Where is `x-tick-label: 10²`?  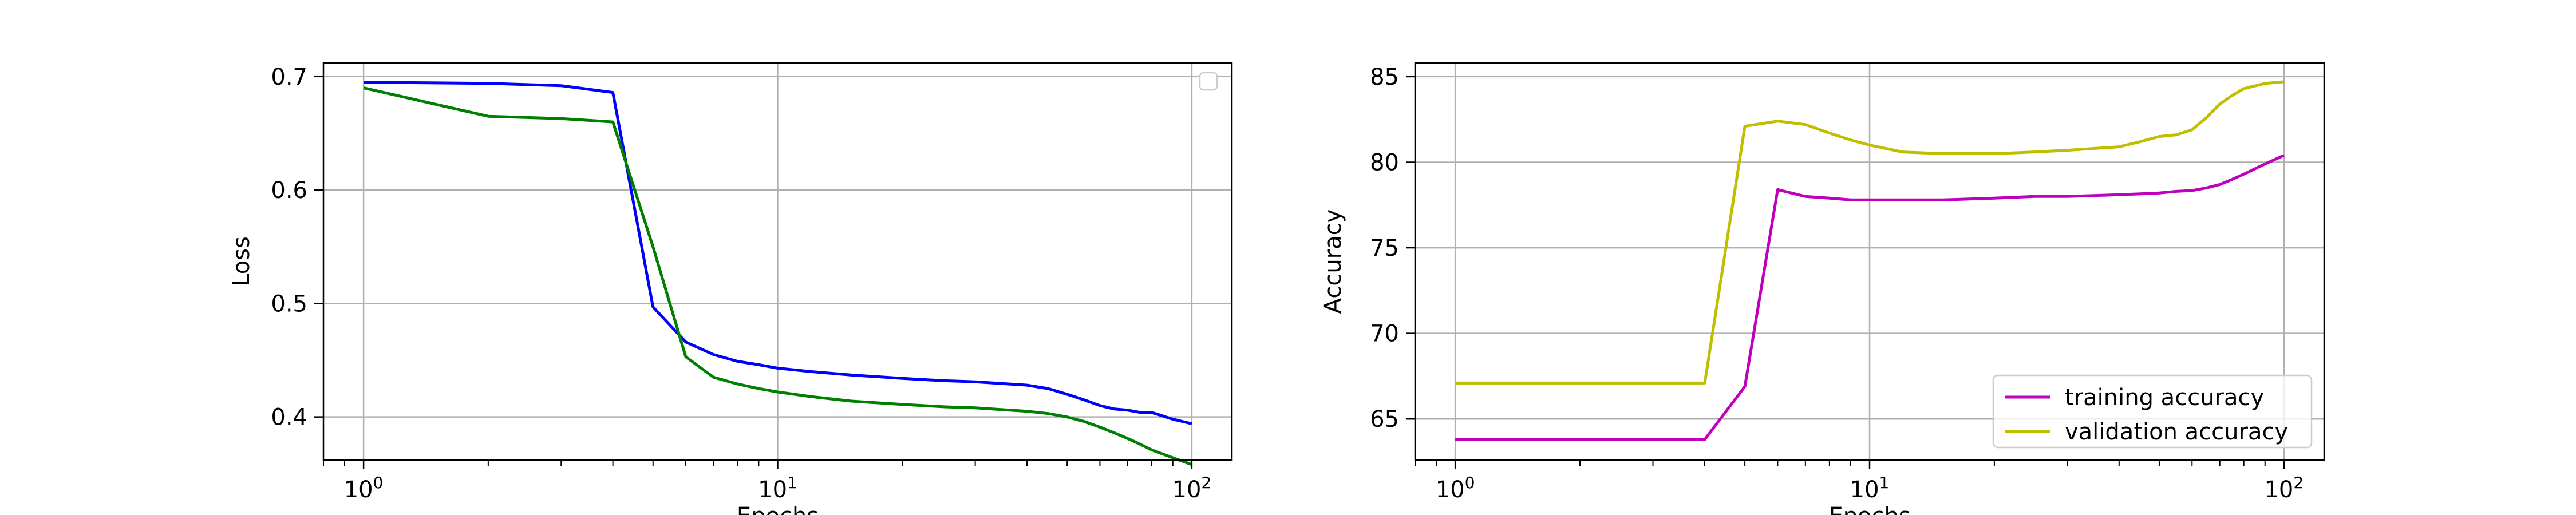
x-tick-label: 10² is located at coordinates (2284, 488).